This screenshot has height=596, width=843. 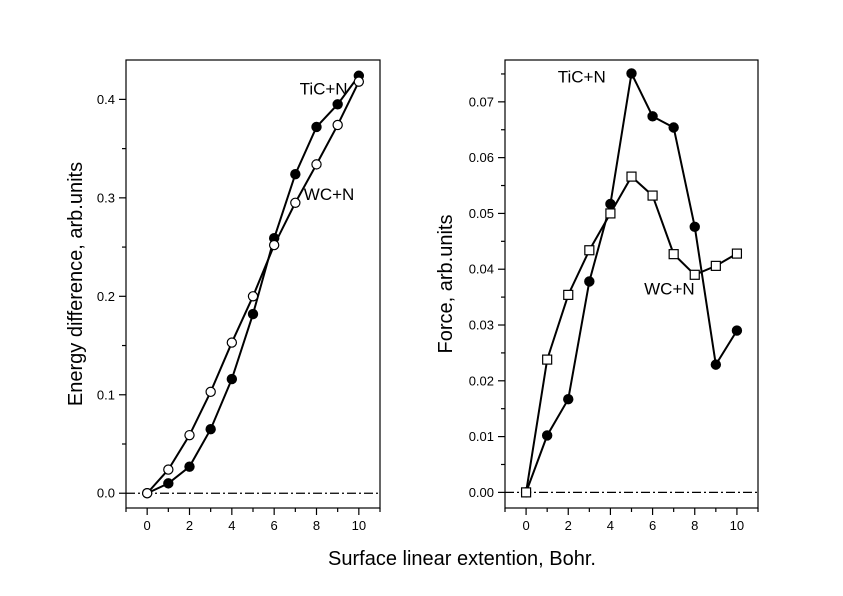 What do you see at coordinates (481, 269) in the screenshot?
I see `y-tick-label: 0.04` at bounding box center [481, 269].